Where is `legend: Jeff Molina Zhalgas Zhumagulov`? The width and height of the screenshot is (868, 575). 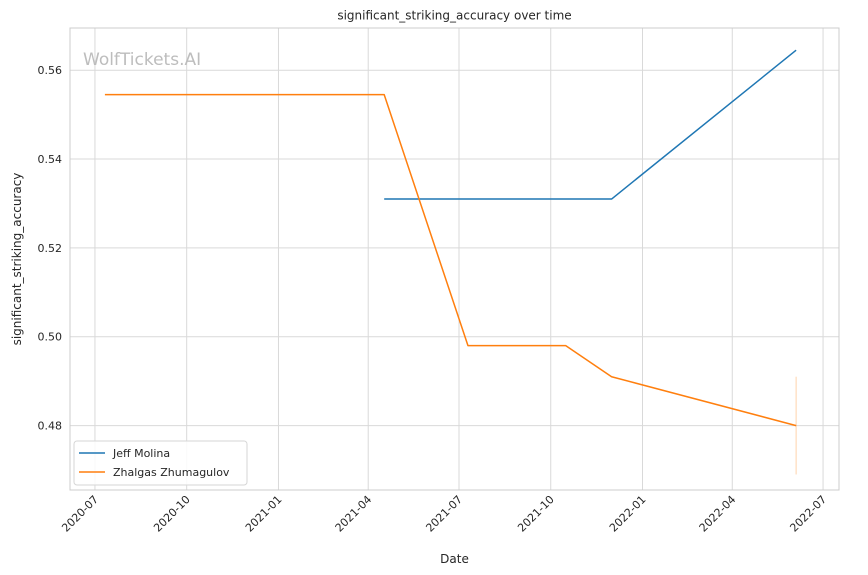
legend: Jeff Molina Zhalgas Zhumagulov is located at coordinates (160, 463).